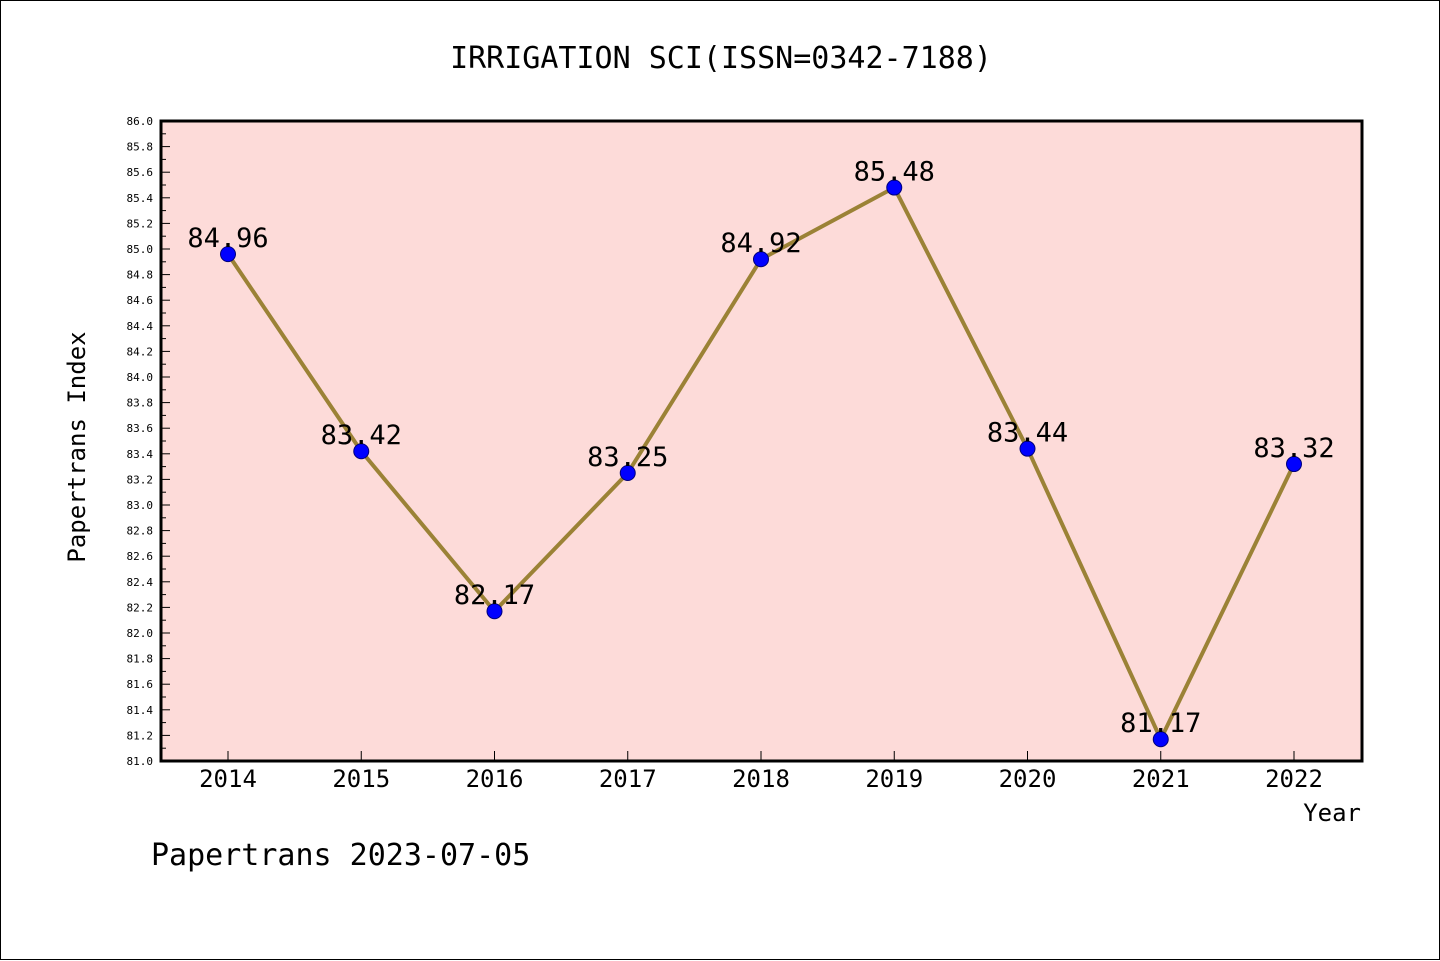 This screenshot has height=961, width=1440. What do you see at coordinates (140, 326) in the screenshot?
I see `y-tick-label: 84.4` at bounding box center [140, 326].